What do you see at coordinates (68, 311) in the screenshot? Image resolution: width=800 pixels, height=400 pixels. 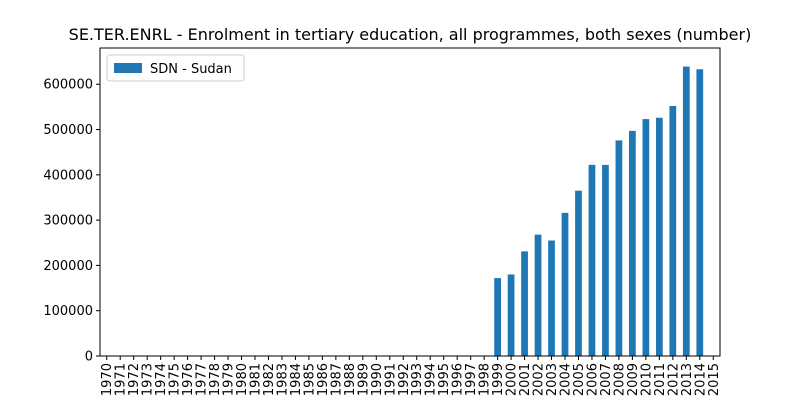 I see `y-tick-label: 100000` at bounding box center [68, 311].